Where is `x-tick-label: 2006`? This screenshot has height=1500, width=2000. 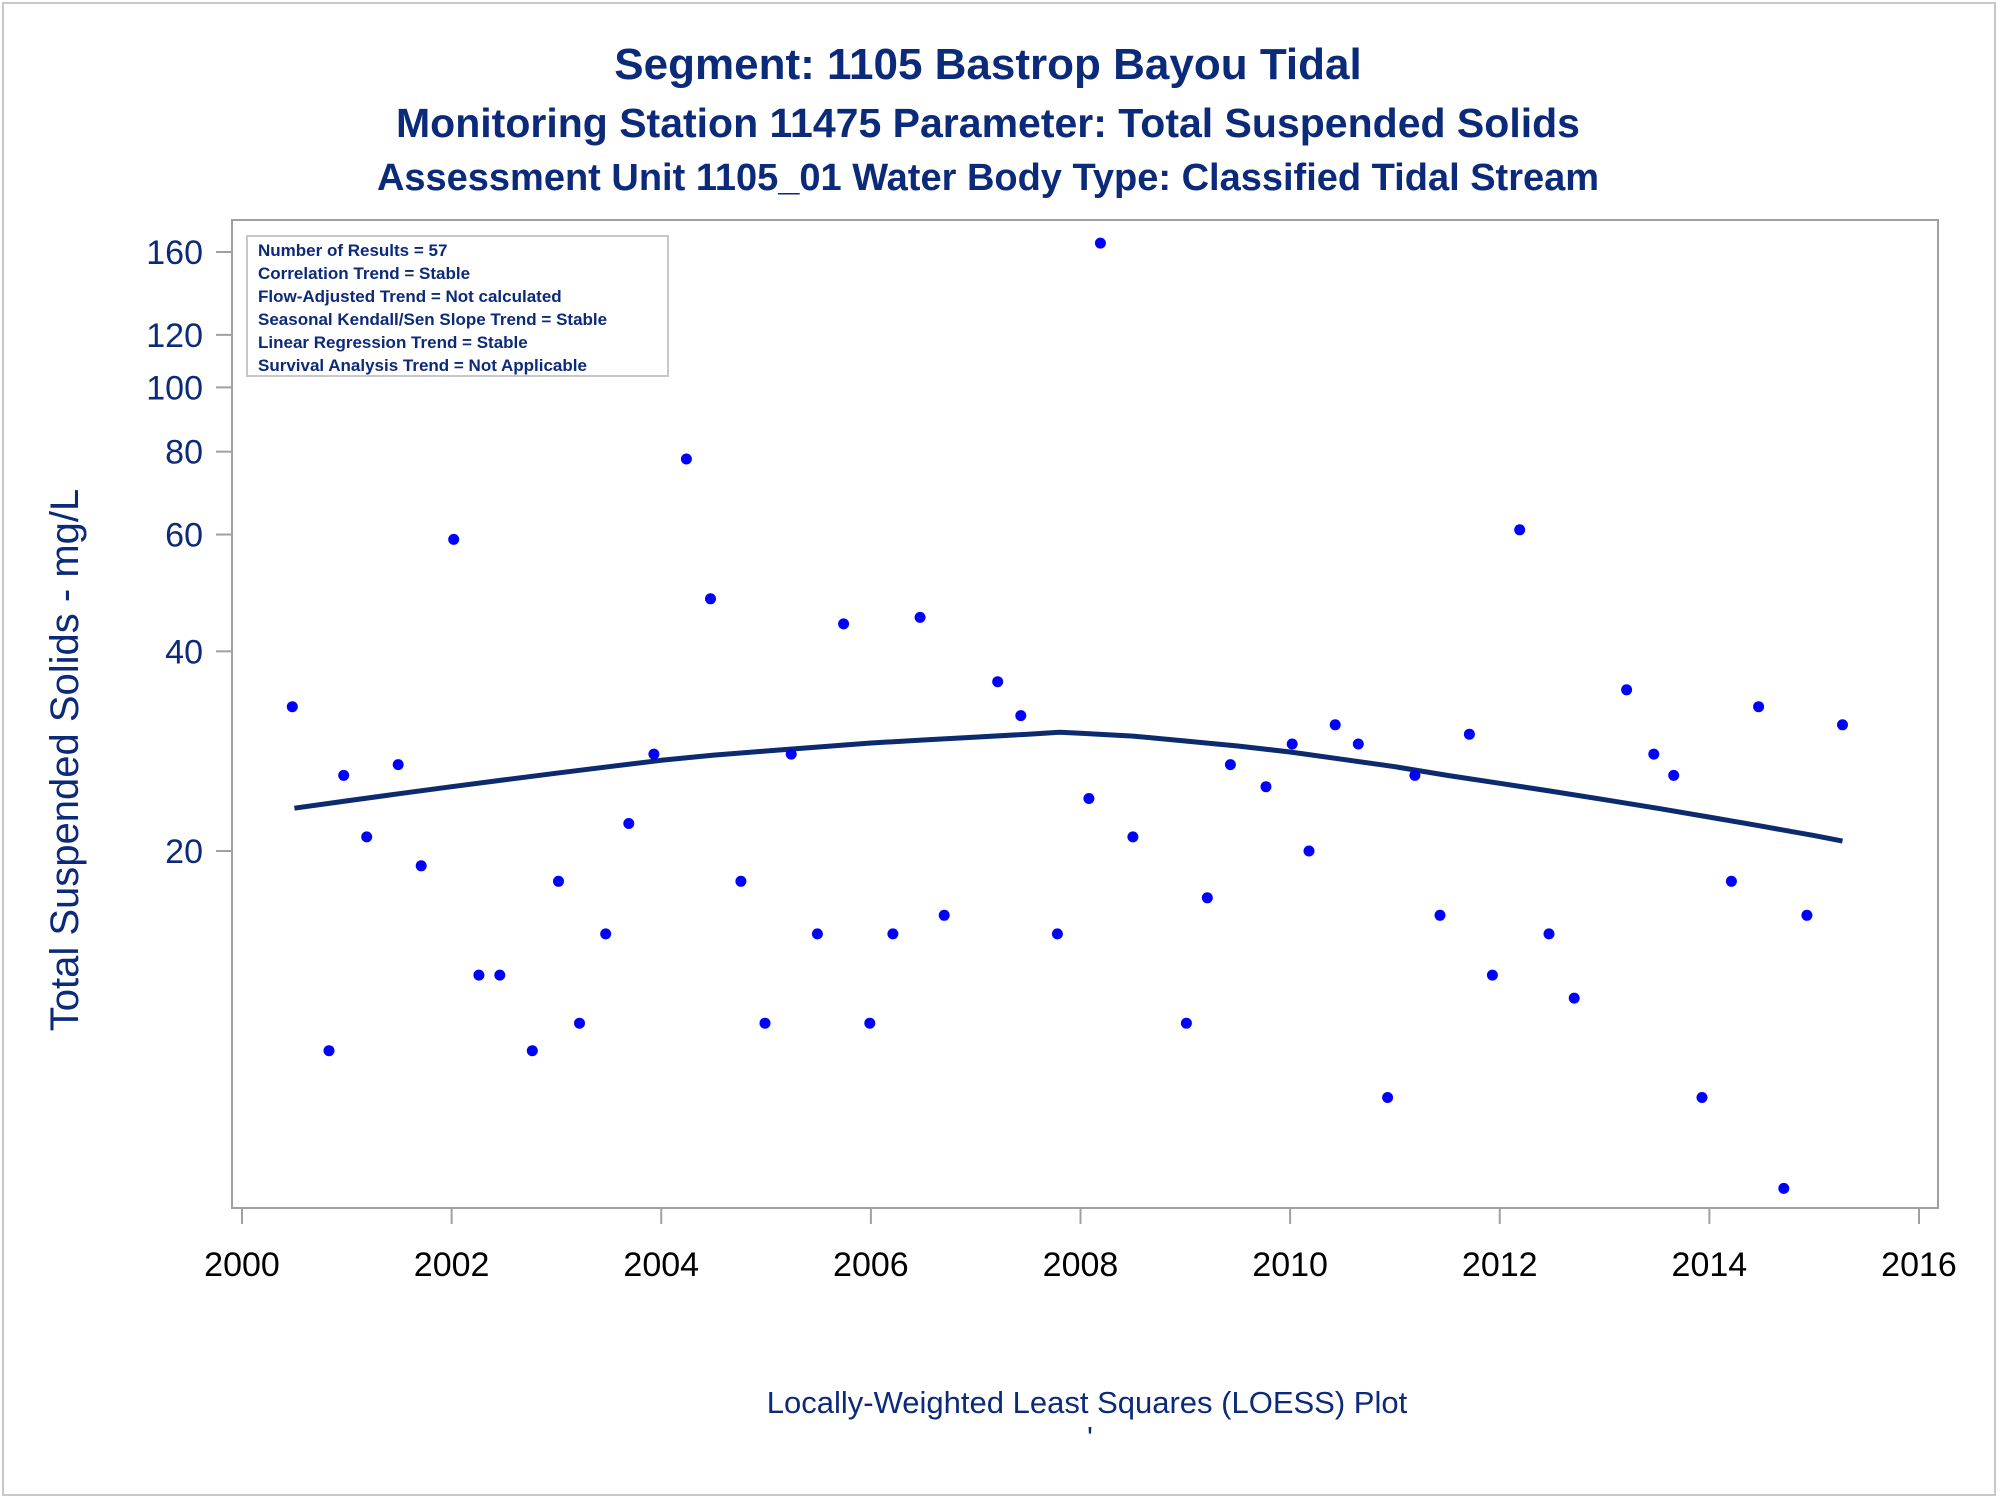 x-tick-label: 2006 is located at coordinates (871, 1265).